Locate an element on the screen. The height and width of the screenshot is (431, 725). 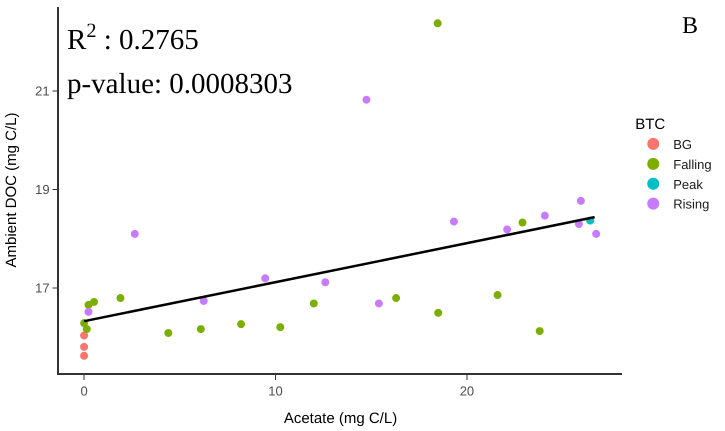
legend-title: BTC is located at coordinates (650, 124).